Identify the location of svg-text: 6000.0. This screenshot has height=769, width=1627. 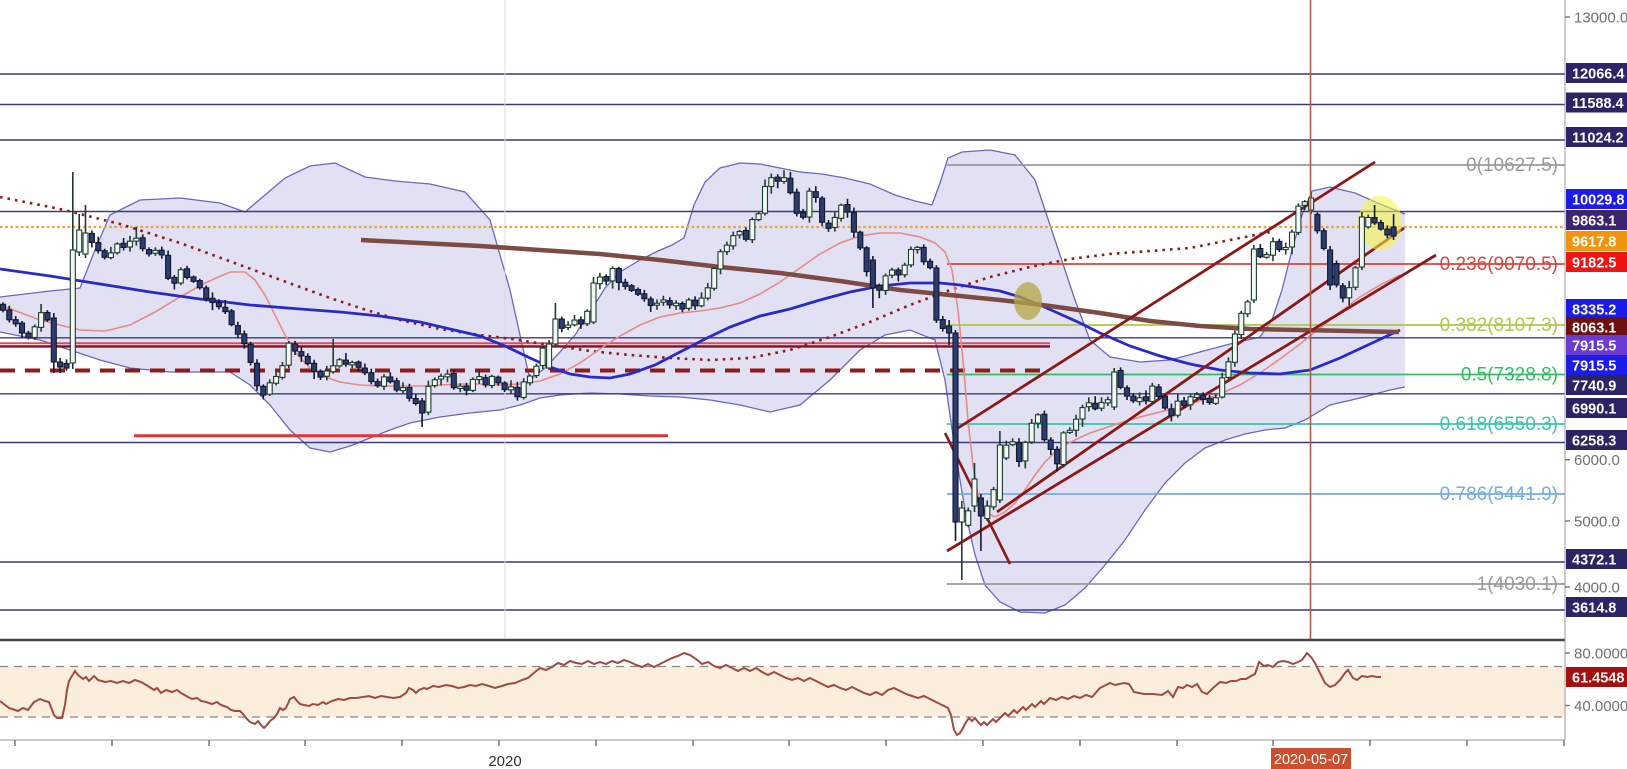
(1597, 460).